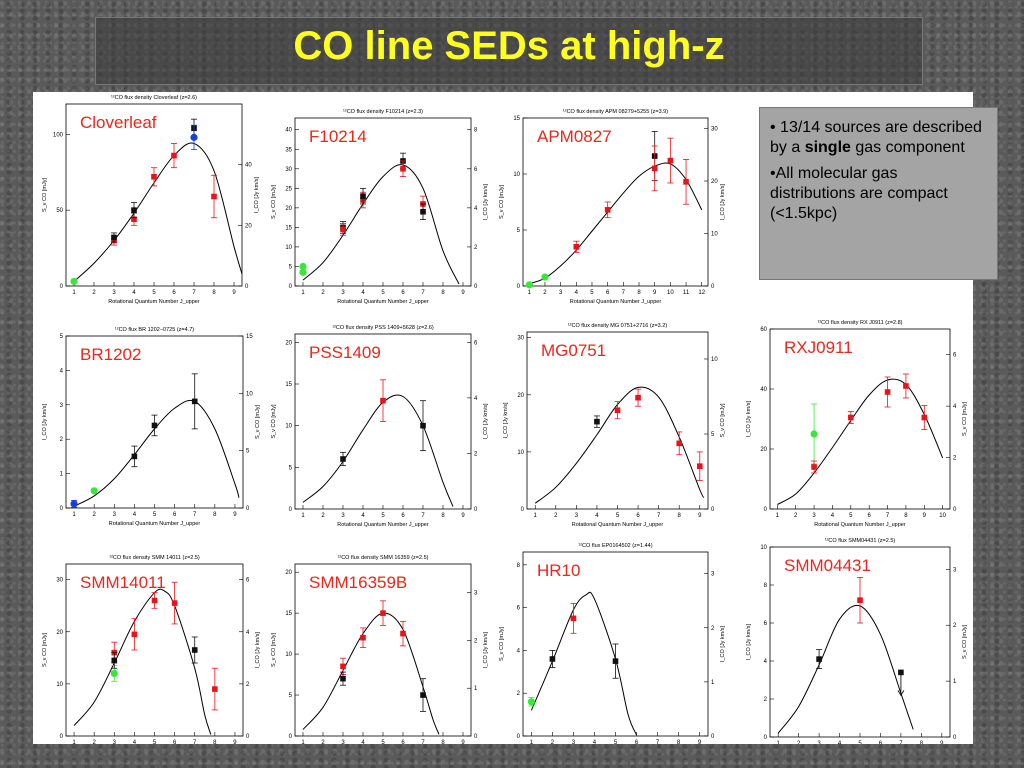  What do you see at coordinates (615, 202) in the screenshot?
I see `plot-frame` at bounding box center [615, 202].